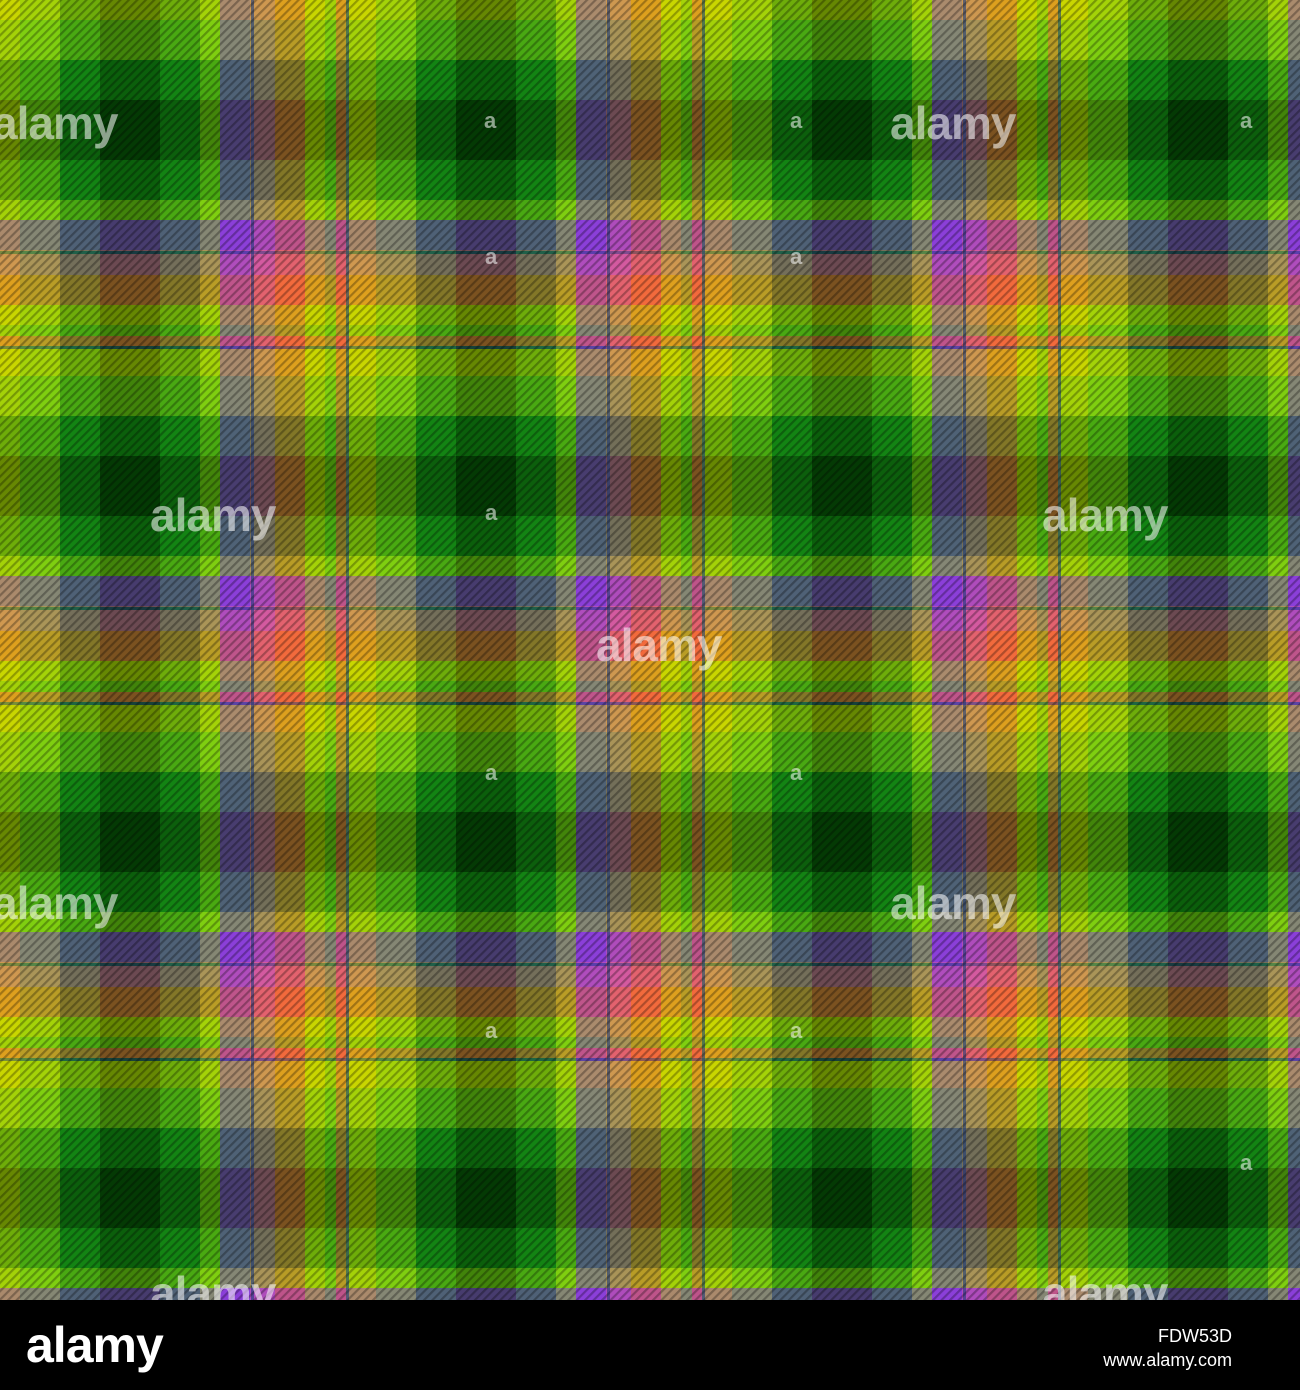  I want to click on image-id: FDW53D, so click(1194, 1336).